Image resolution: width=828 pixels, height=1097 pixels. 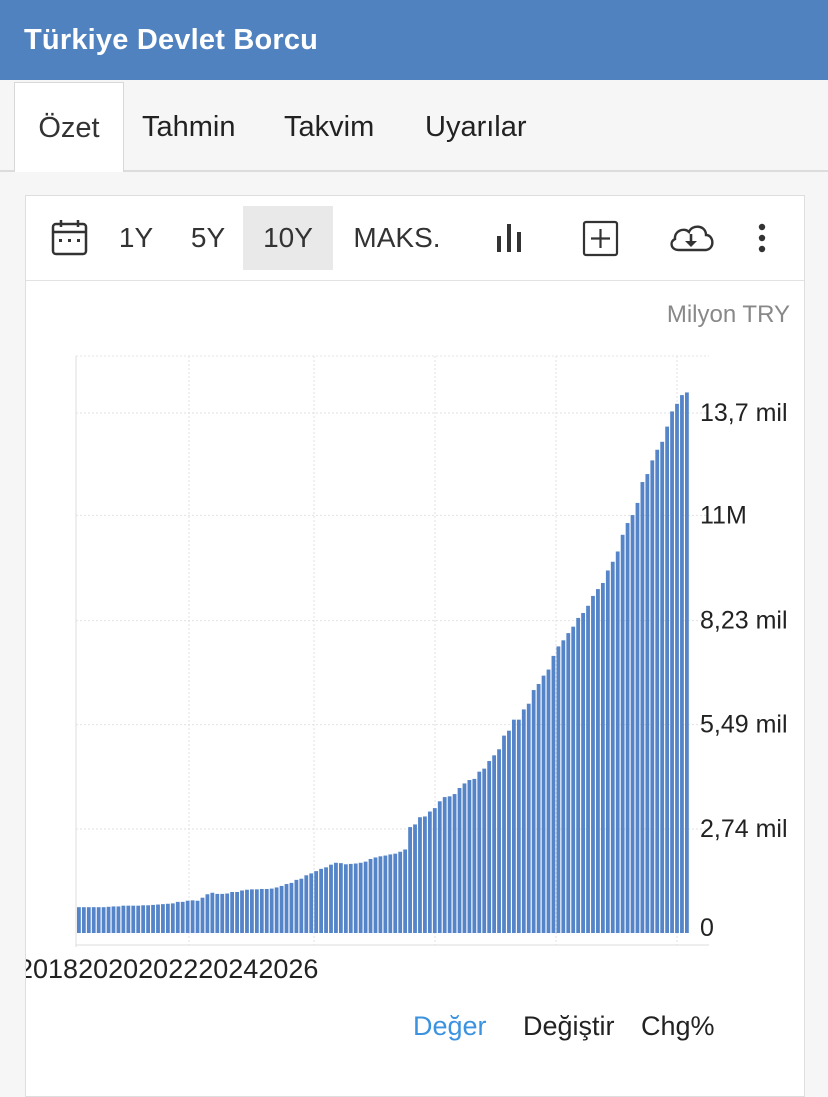 What do you see at coordinates (397, 237) in the screenshot?
I see `range-max-button: MAKS.` at bounding box center [397, 237].